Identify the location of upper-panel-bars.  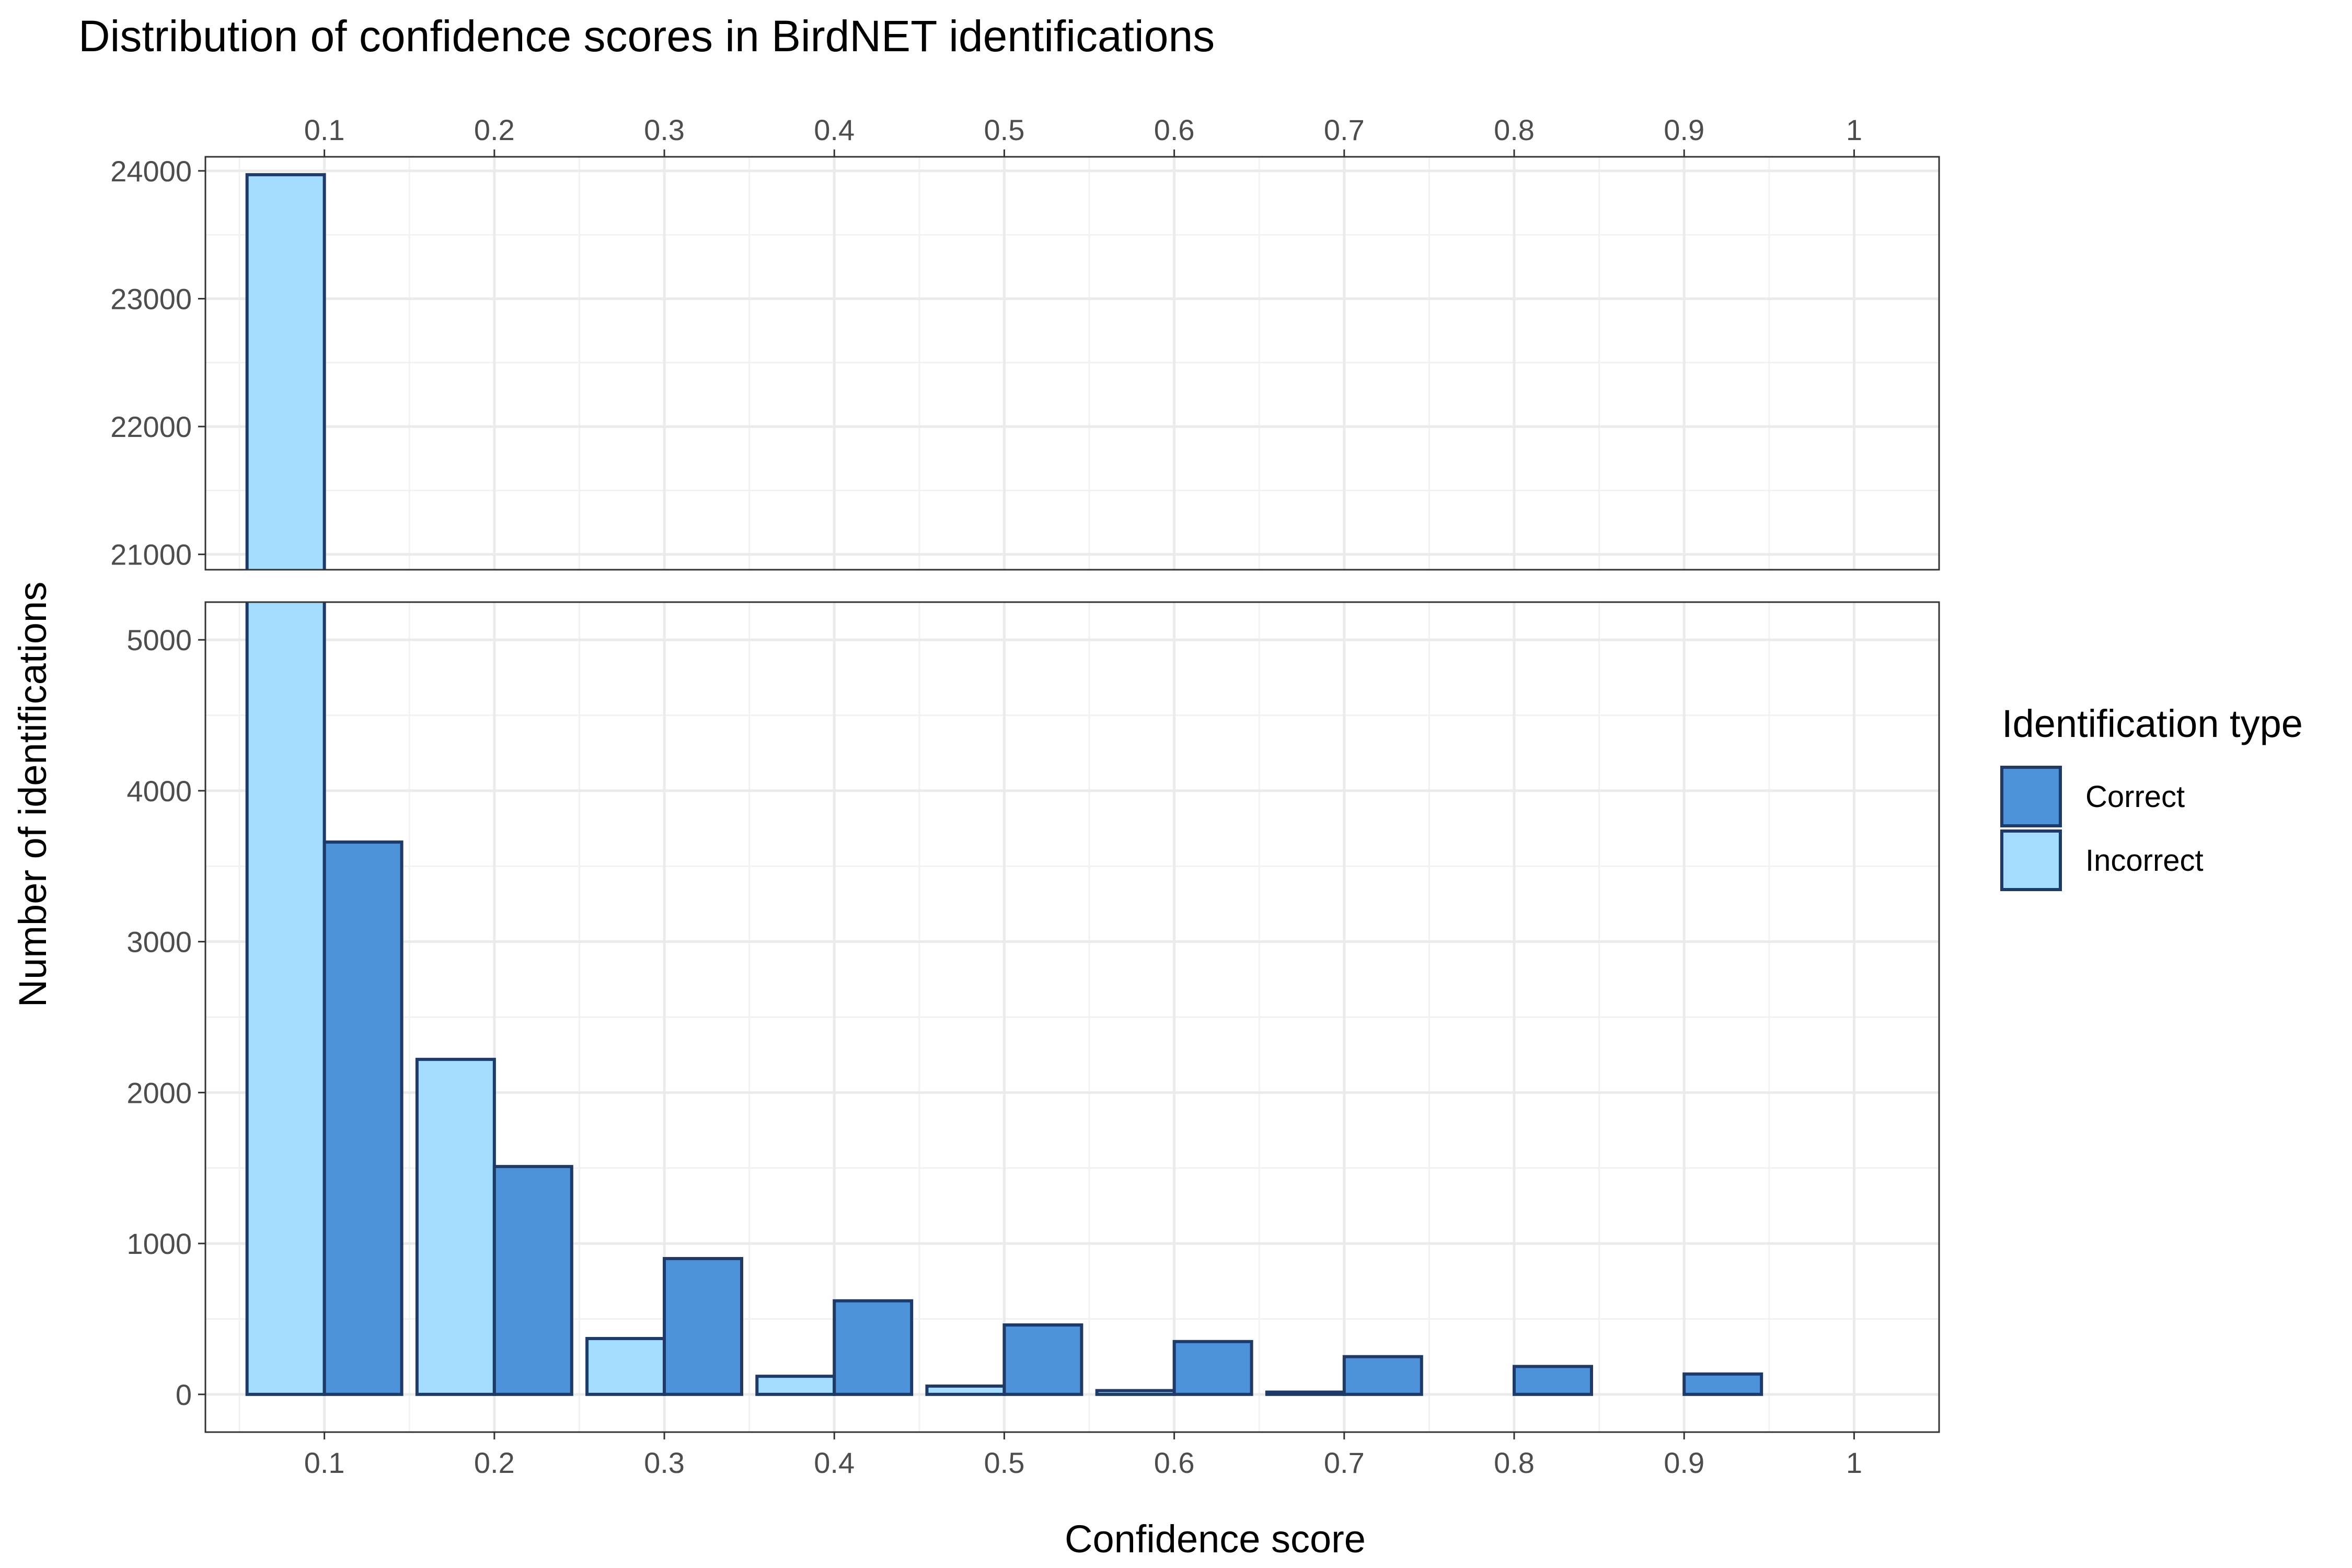
(285, 371).